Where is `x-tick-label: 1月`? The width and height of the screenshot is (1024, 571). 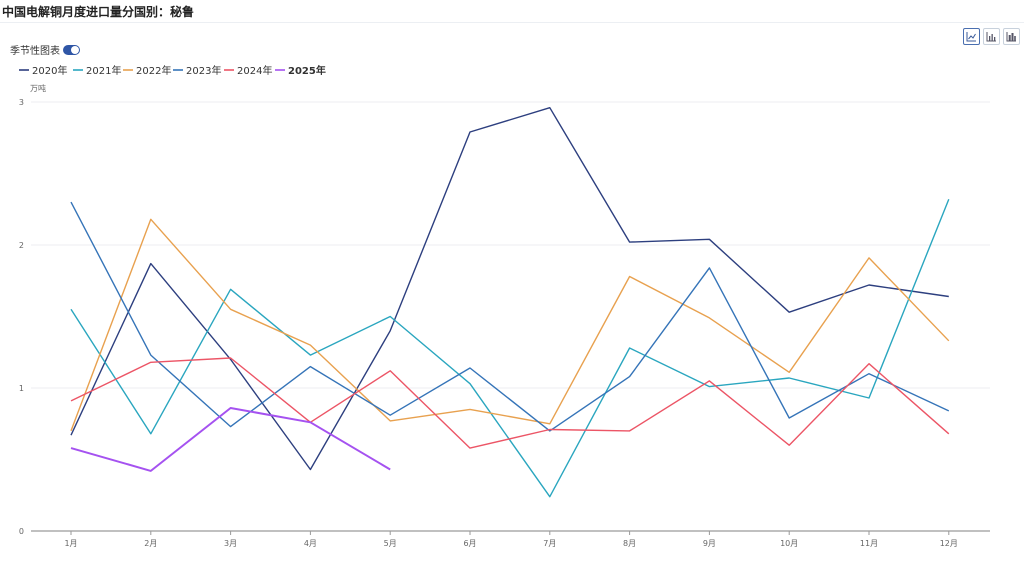 x-tick-label: 1月 is located at coordinates (70, 543).